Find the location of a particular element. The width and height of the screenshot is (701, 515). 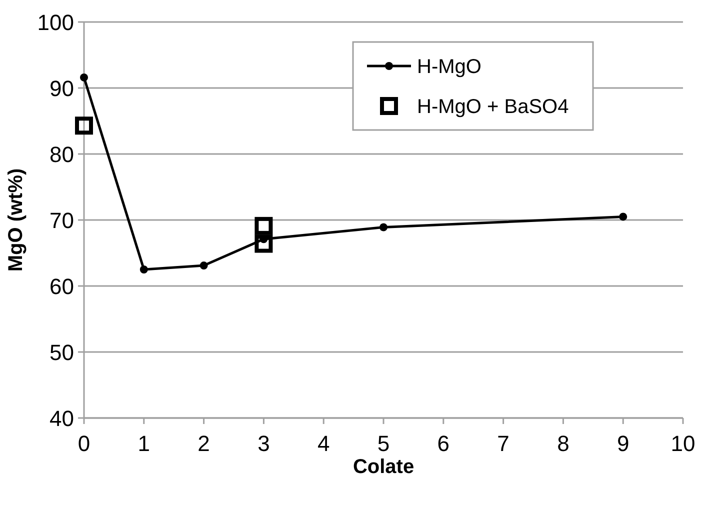

y-tick-label: 50 is located at coordinates (62, 352).